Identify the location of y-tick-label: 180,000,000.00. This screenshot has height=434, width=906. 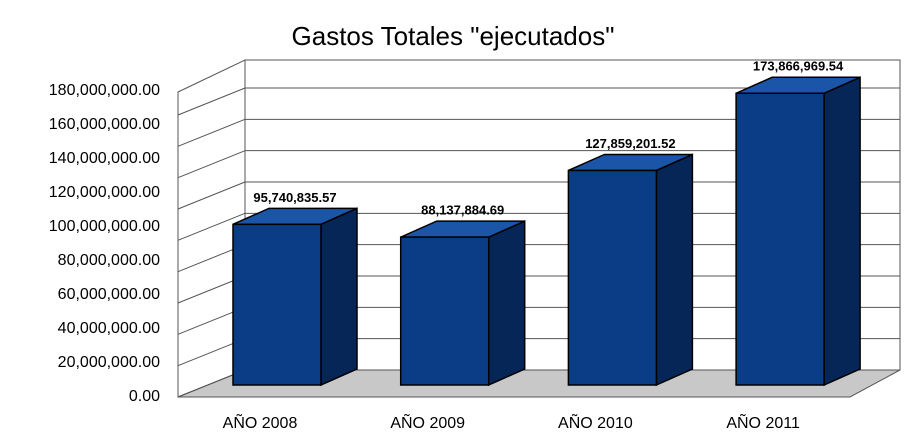
(104, 90).